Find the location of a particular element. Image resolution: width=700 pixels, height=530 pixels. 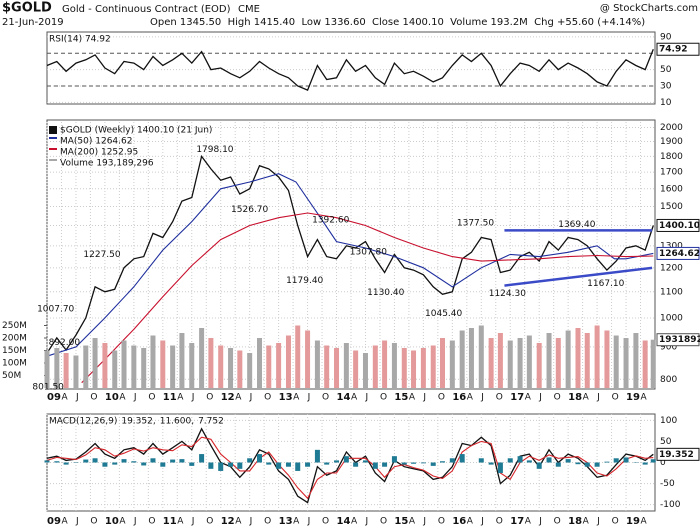

price-annotation: 801.50 is located at coordinates (48, 387).